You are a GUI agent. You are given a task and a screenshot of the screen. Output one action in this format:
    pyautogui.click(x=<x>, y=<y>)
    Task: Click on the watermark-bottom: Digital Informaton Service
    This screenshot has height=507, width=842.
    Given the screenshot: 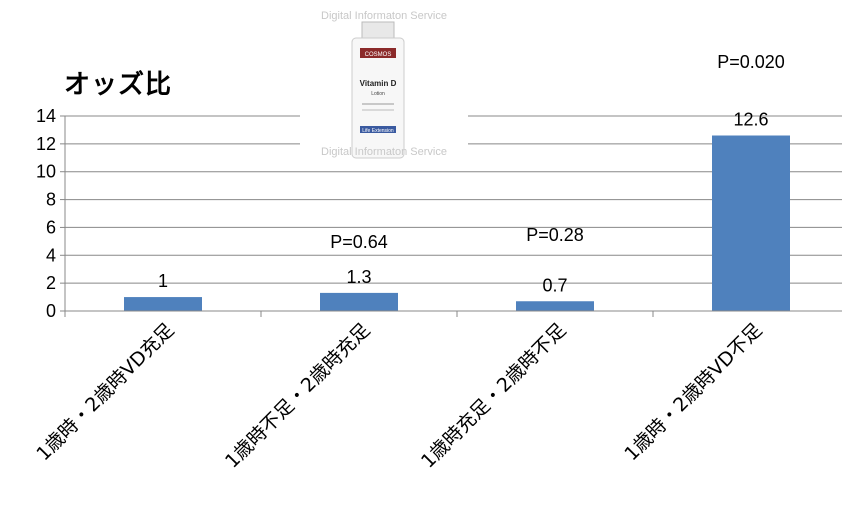 What is the action you would take?
    pyautogui.click(x=384, y=152)
    